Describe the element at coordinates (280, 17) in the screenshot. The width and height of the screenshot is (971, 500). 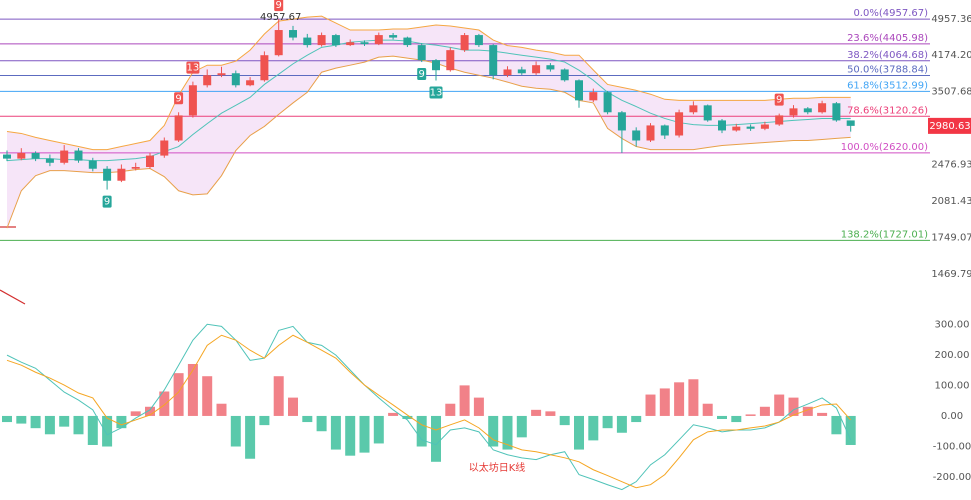
I see `high-label: 4957.67` at that location.